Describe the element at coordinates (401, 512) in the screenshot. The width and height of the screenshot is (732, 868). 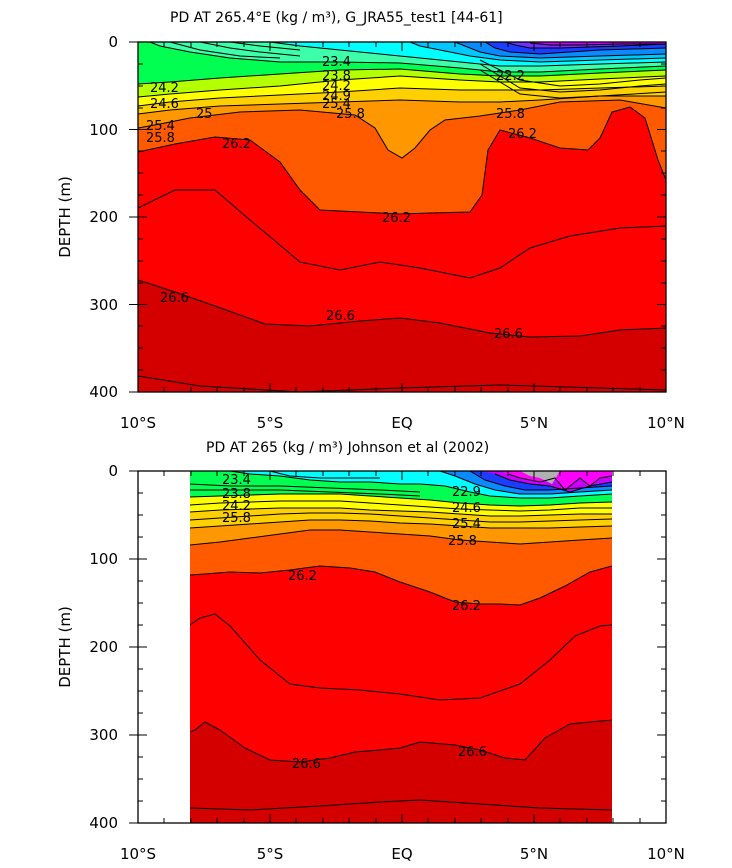
I see `bottom-contour-25.0` at that location.